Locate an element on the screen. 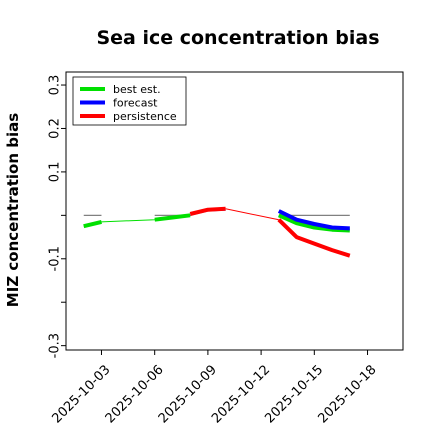  y-tick-label-1: 0.2 is located at coordinates (55, 128).